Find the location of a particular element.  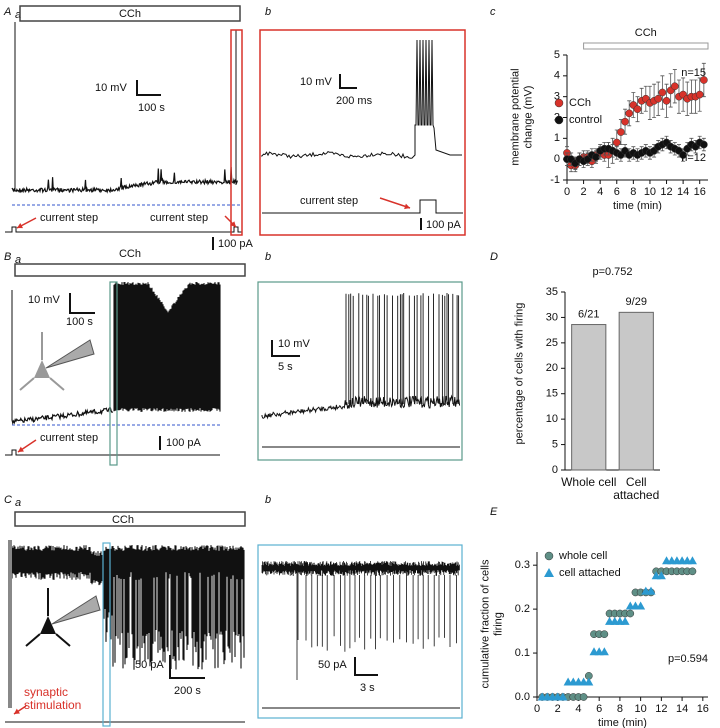

scale-label: 3 s is located at coordinates (367, 688).